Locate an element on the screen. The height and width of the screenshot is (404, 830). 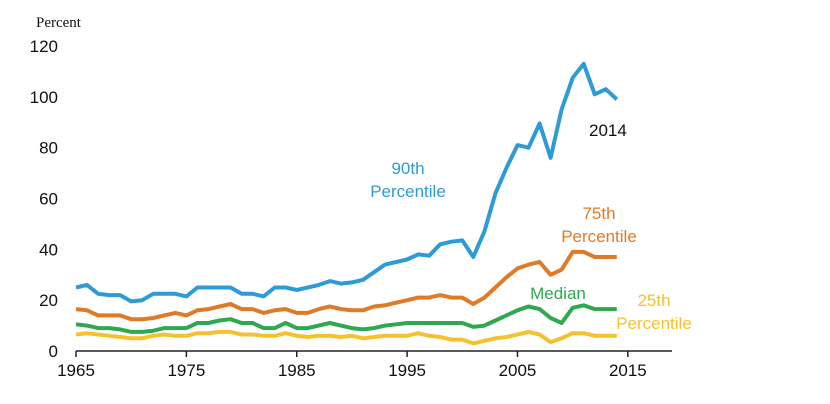
series-label-median: Median is located at coordinates (558, 293).